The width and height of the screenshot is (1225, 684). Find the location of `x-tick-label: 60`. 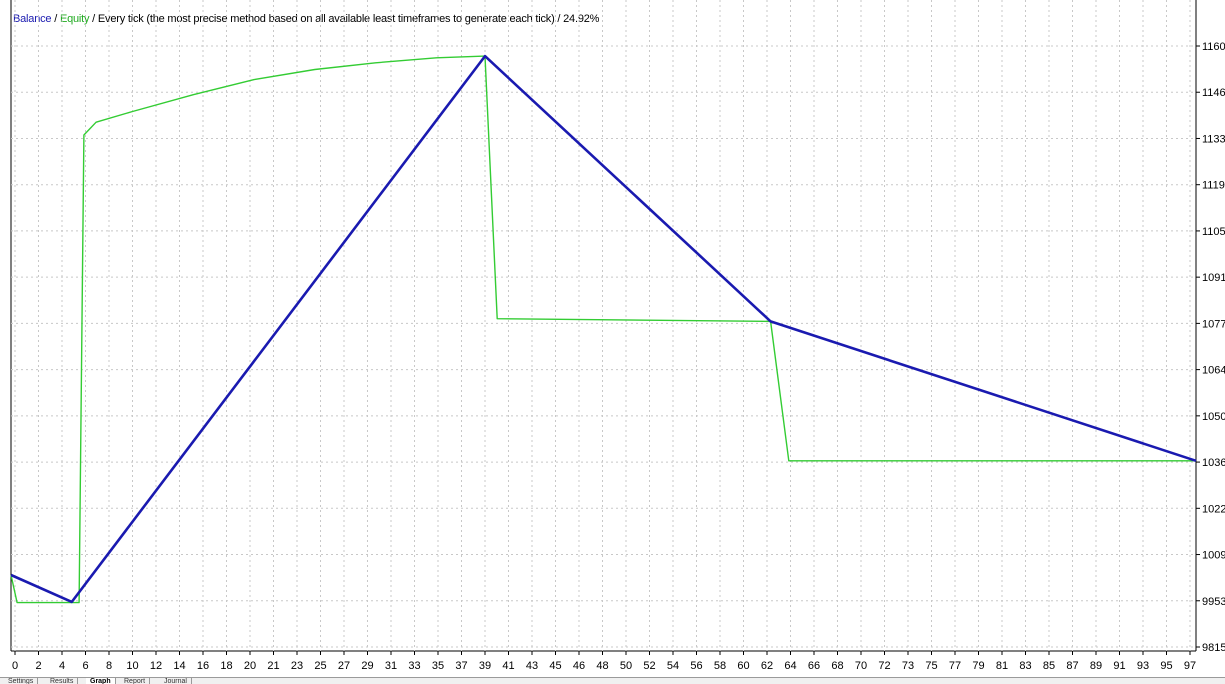

x-tick-label: 60 is located at coordinates (743, 666).